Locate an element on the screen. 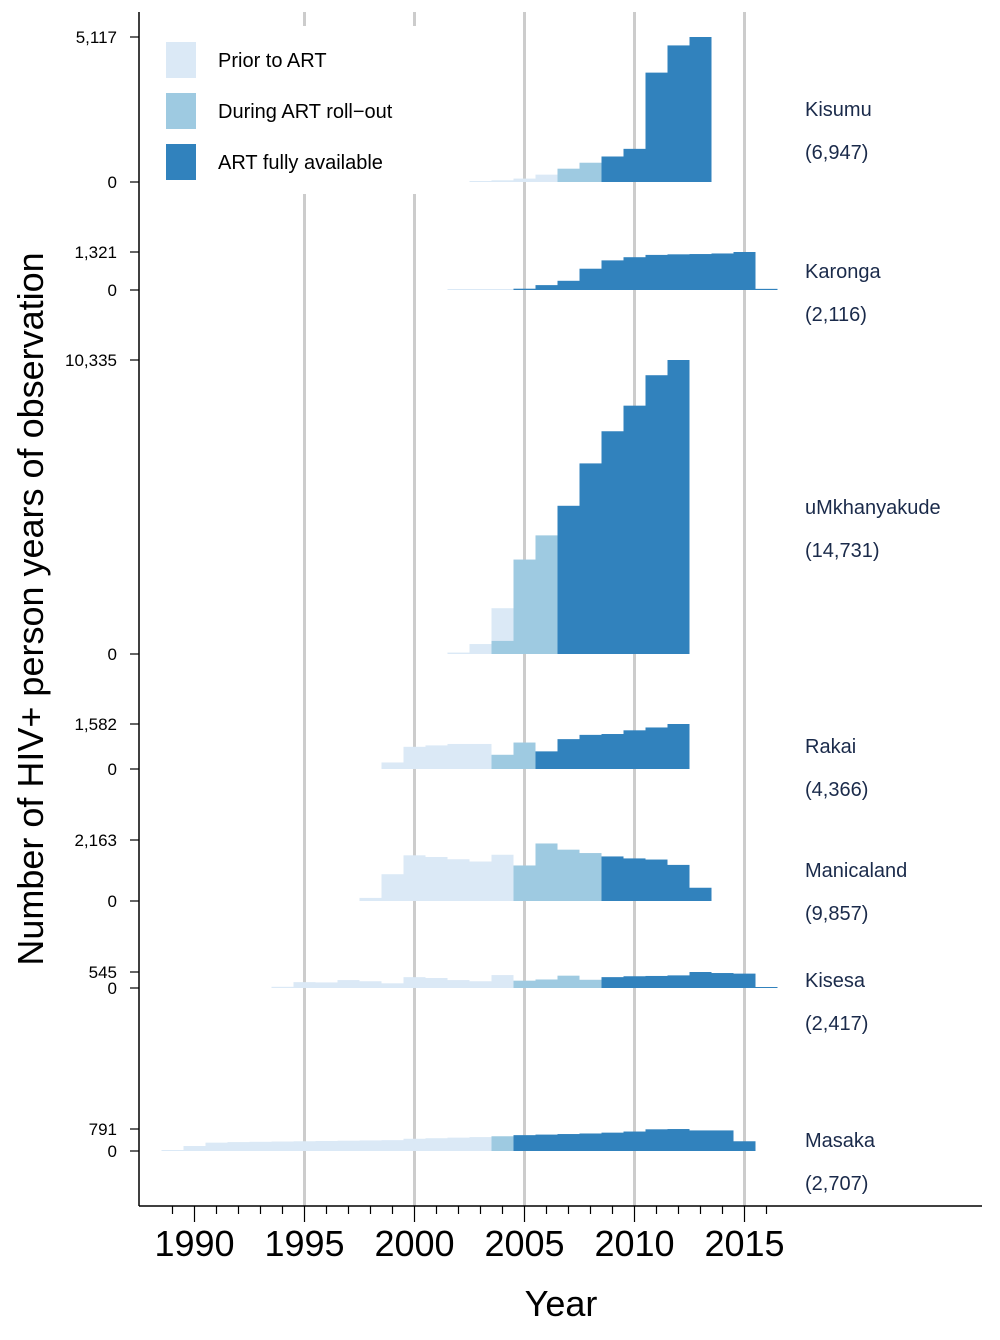 This screenshot has height=1340, width=1000. bar-karonga-2013-full is located at coordinates (700, 272).